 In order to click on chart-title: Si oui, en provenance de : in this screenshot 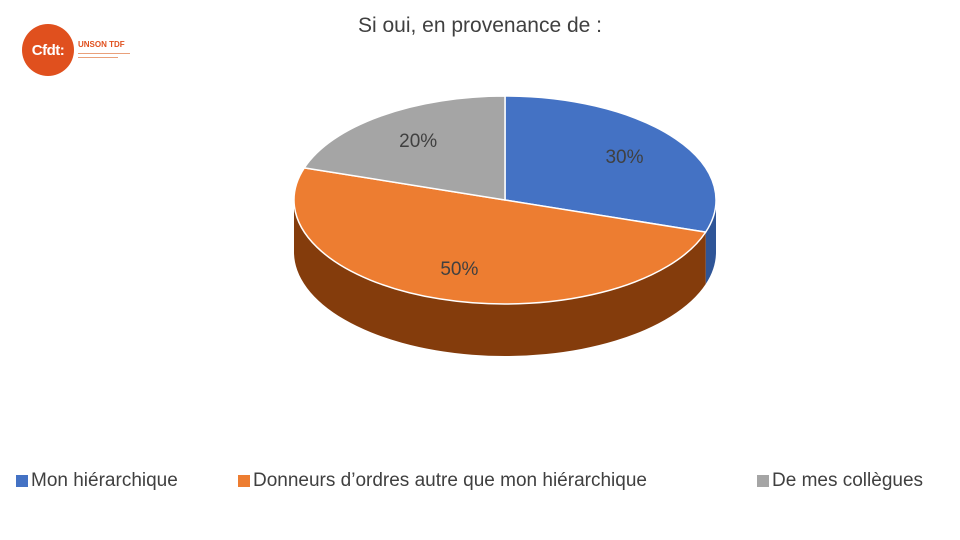, I will do `click(479, 25)`.